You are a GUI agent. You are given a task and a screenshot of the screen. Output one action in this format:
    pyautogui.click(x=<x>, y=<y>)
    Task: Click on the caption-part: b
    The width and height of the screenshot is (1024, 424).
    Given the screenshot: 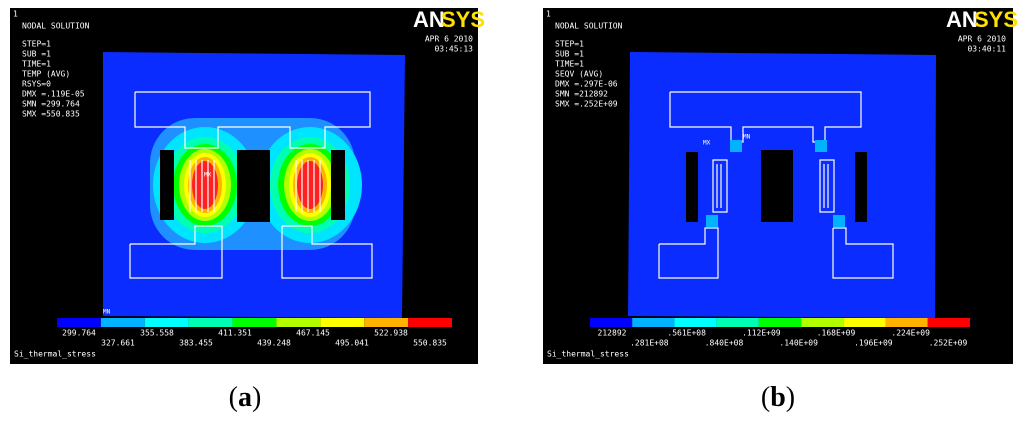 What is the action you would take?
    pyautogui.click(x=778, y=397)
    